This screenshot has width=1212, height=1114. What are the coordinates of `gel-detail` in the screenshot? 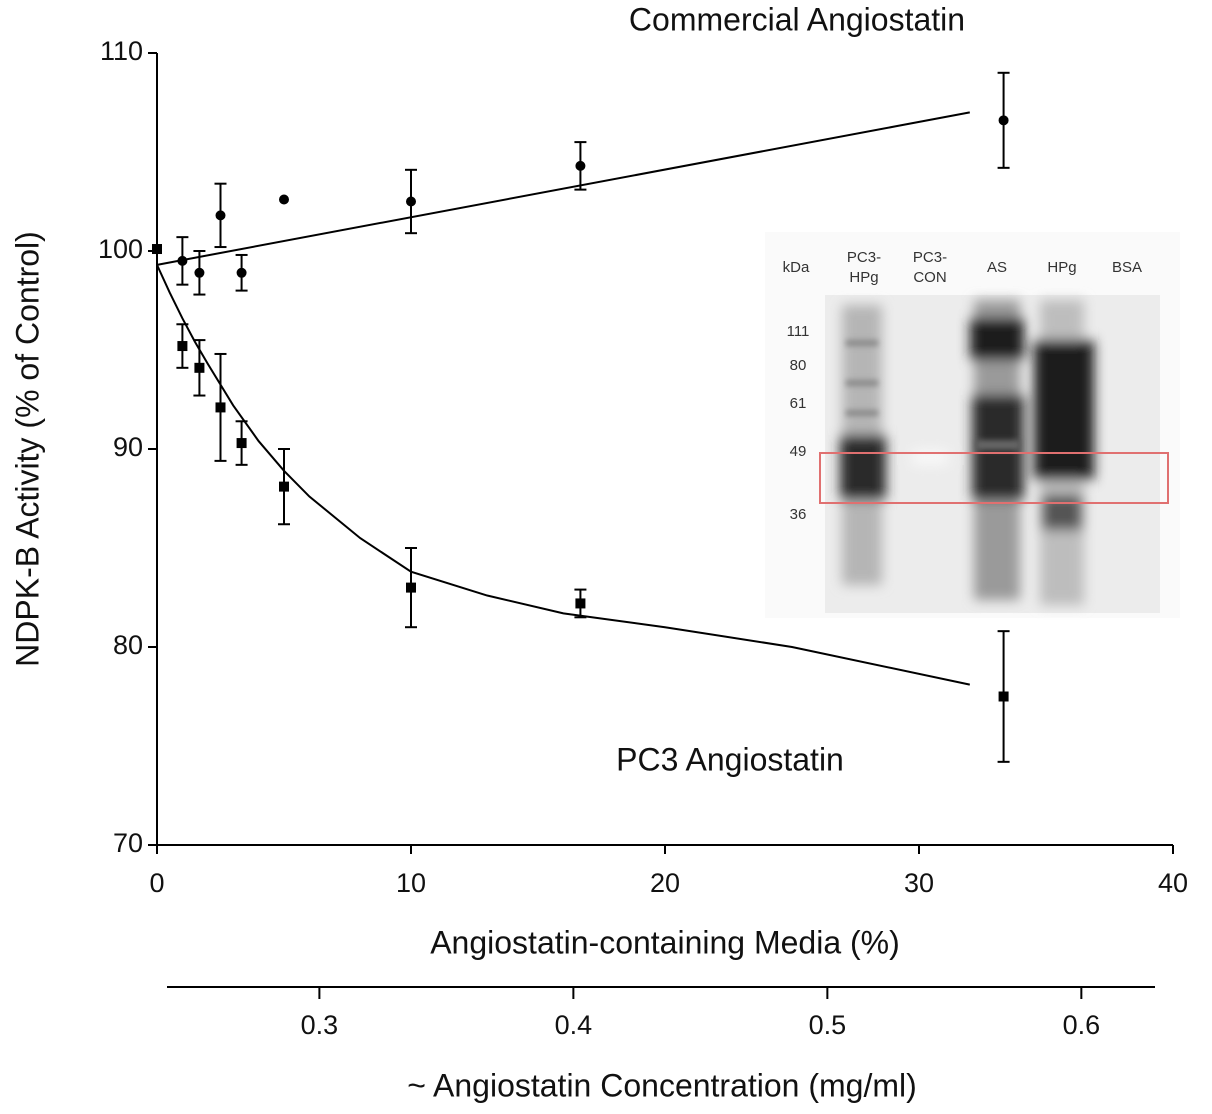 It's located at (933, 395).